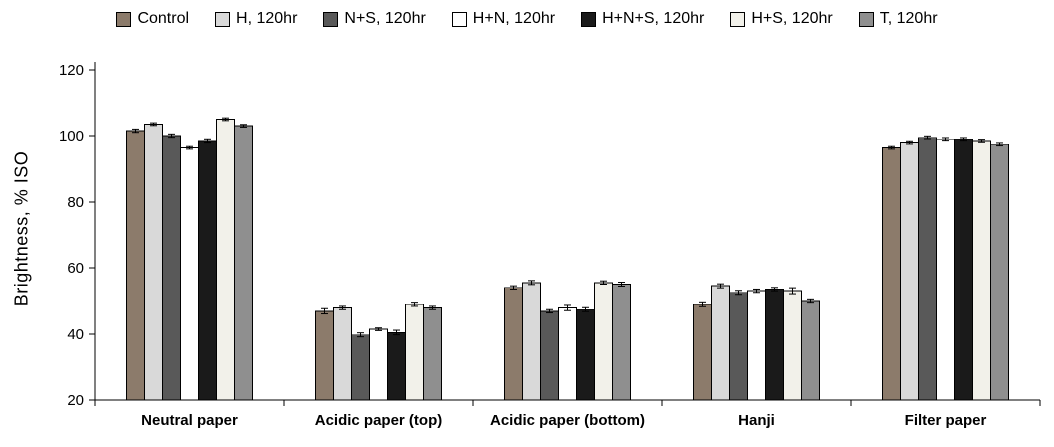 This screenshot has height=447, width=1054. What do you see at coordinates (567, 420) in the screenshot?
I see `category-label: Acidic paper (bottom)` at bounding box center [567, 420].